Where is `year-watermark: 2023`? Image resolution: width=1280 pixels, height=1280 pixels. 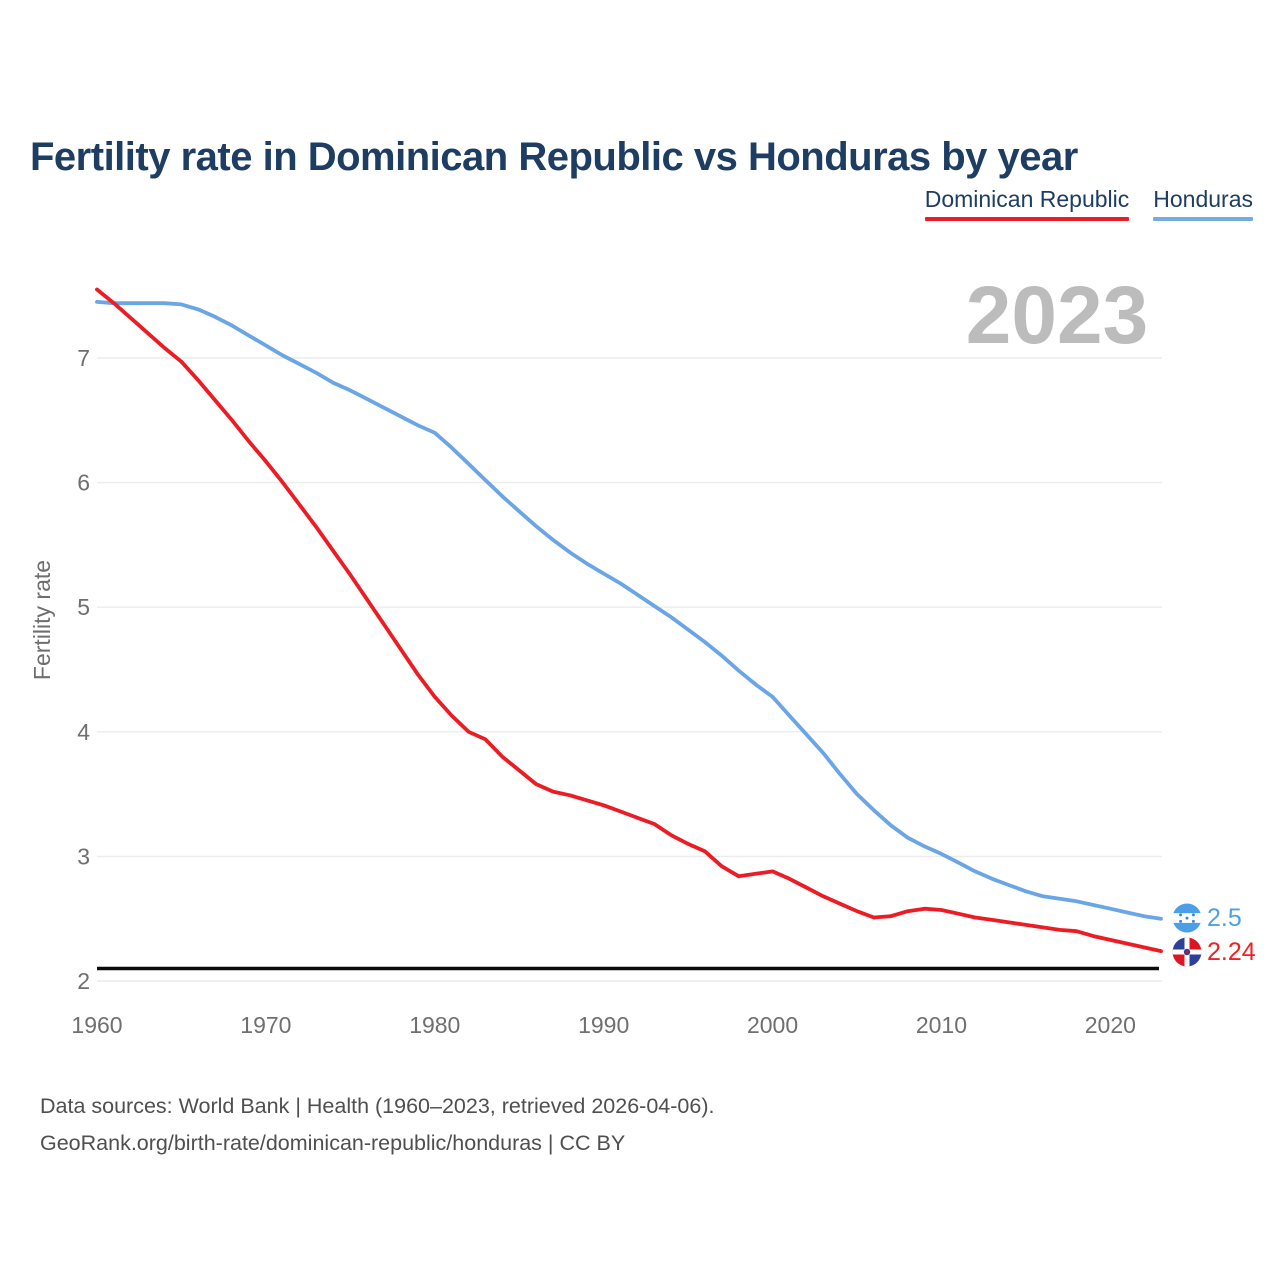 year-watermark: 2023 is located at coordinates (1057, 315).